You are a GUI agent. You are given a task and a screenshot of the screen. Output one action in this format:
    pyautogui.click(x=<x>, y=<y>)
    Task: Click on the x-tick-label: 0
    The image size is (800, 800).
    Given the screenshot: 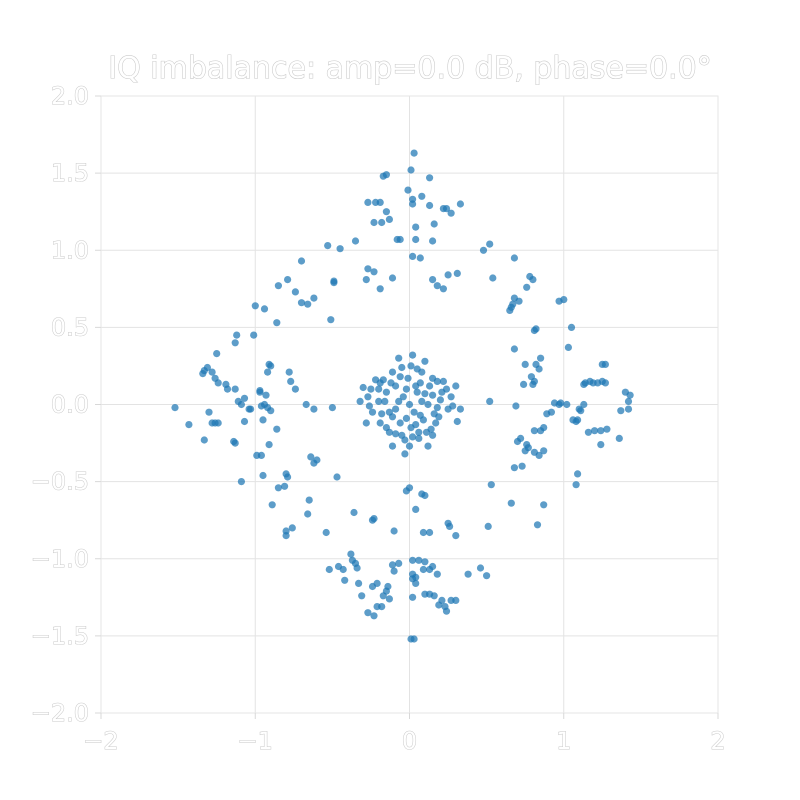 What is the action you would take?
    pyautogui.click(x=409, y=741)
    